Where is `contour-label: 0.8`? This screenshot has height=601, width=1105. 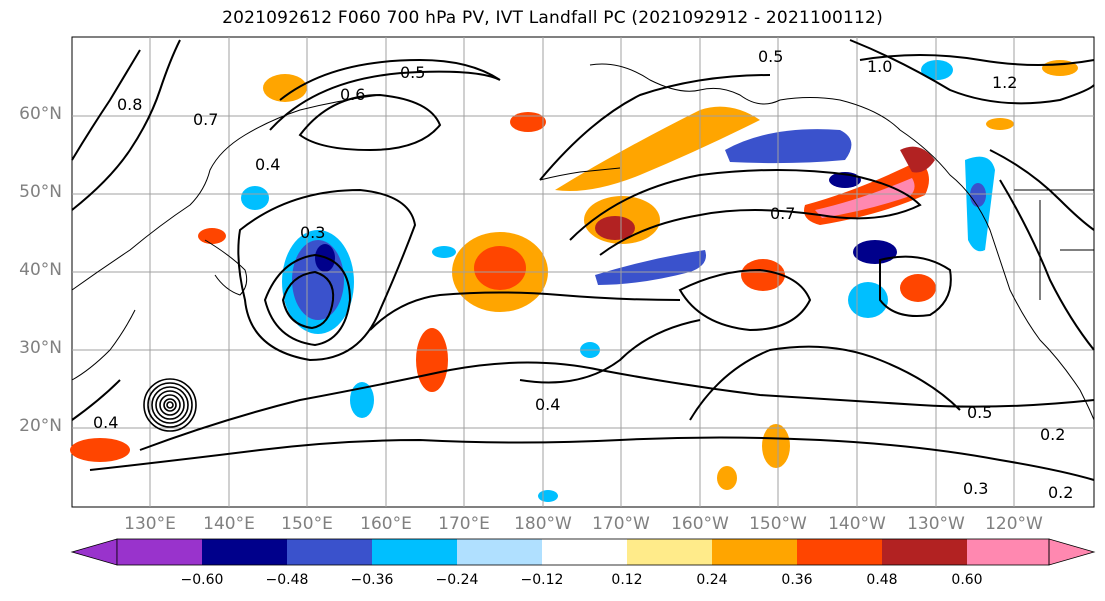
contour-label: 0.8 is located at coordinates (129, 104).